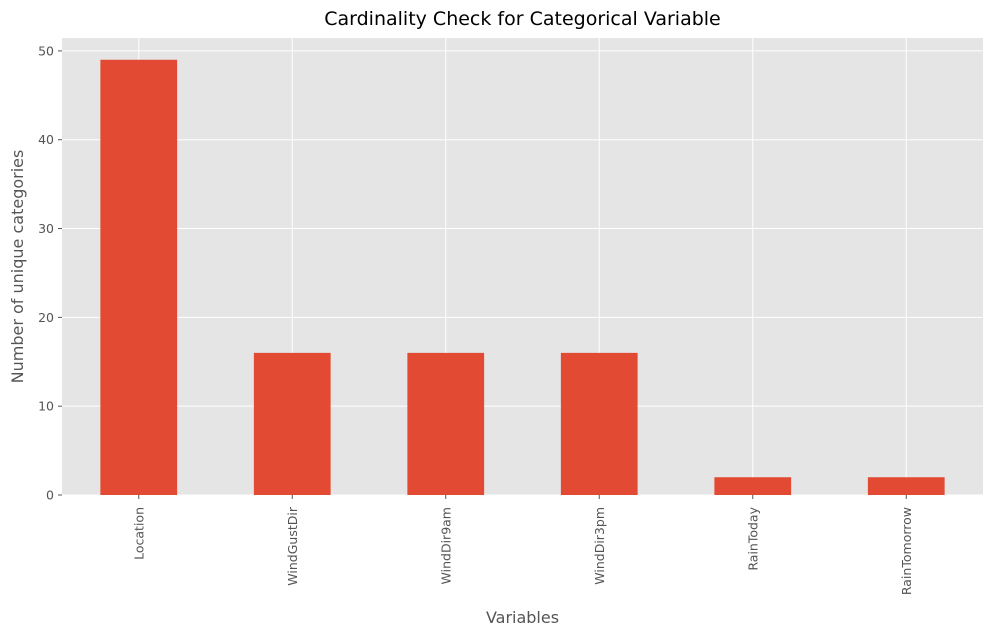 The height and width of the screenshot is (636, 1000). I want to click on bar-Location, so click(139, 277).